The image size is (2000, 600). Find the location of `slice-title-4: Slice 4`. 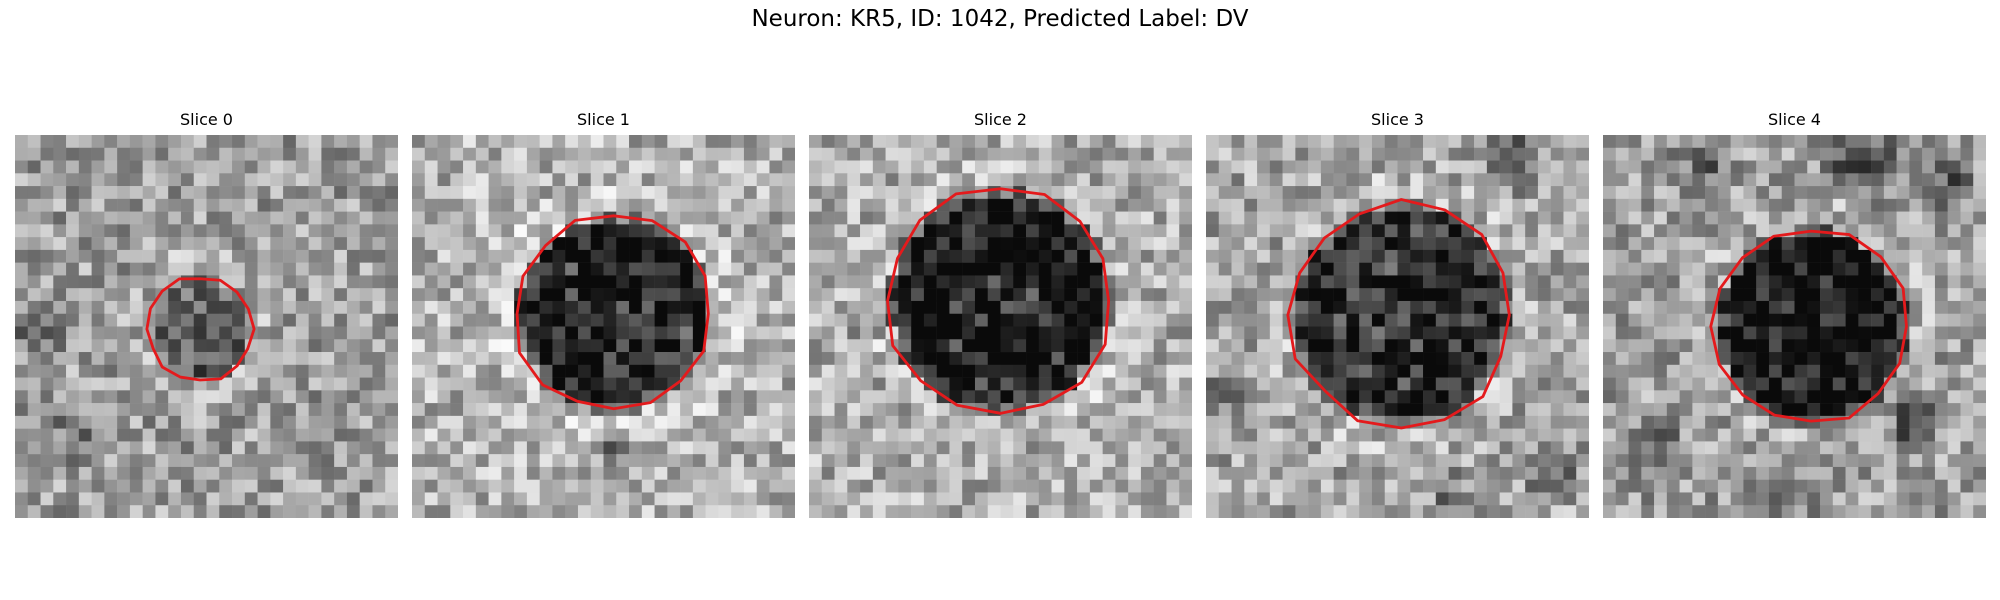

slice-title-4: Slice 4 is located at coordinates (1794, 119).